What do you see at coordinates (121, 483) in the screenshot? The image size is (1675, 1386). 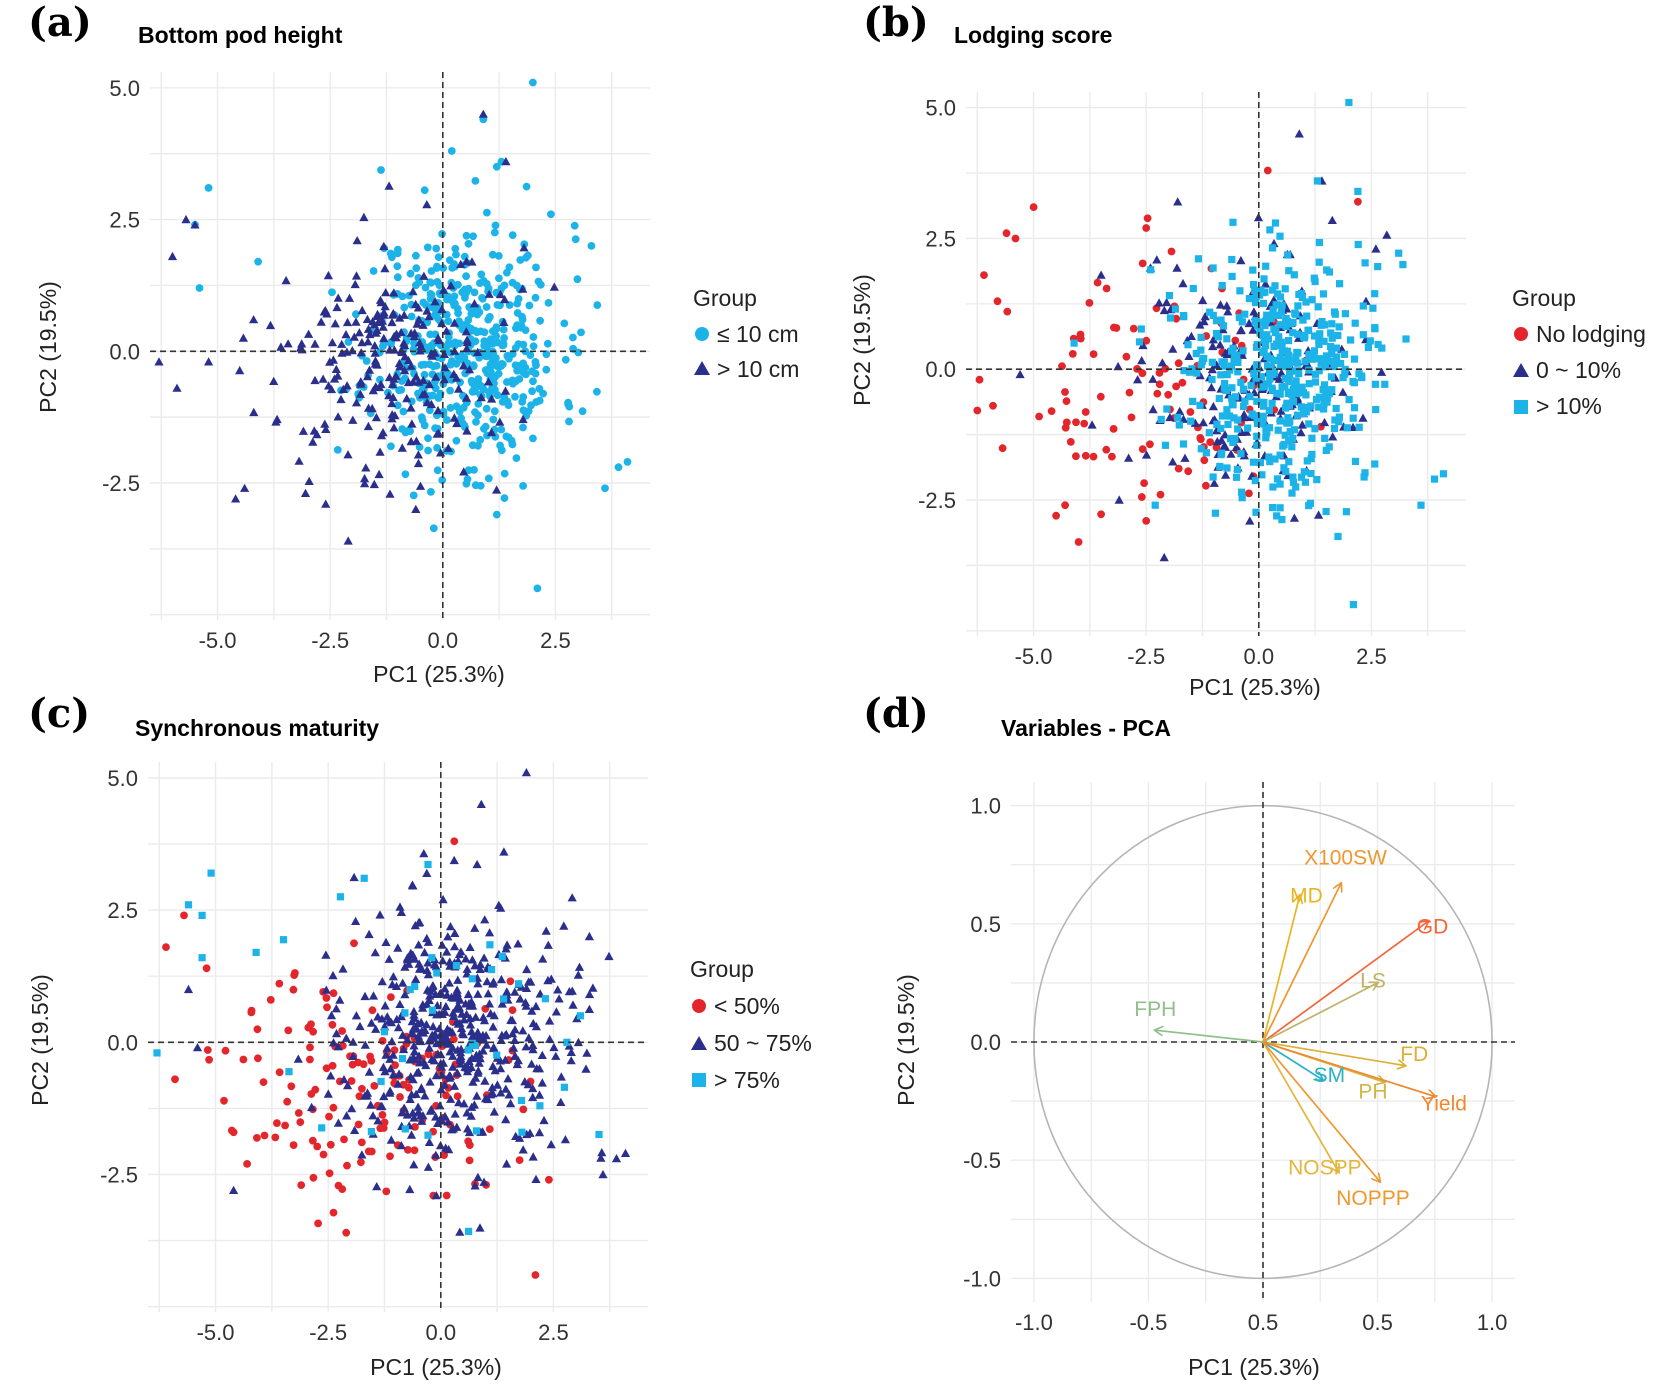 I see `y-tick-label: -2.5` at bounding box center [121, 483].